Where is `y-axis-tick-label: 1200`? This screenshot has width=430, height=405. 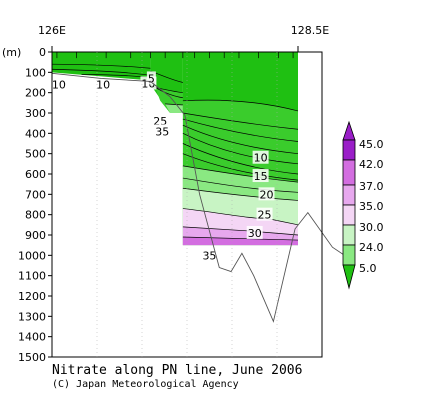
y-axis-tick-label: 1200 is located at coordinates (32, 296).